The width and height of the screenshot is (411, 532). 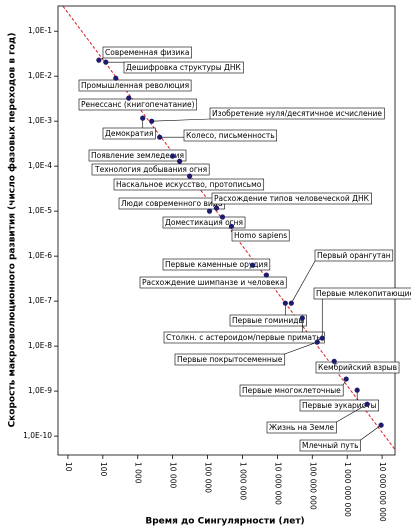 I want to click on point-label: Первый орангутан, so click(x=354, y=255).